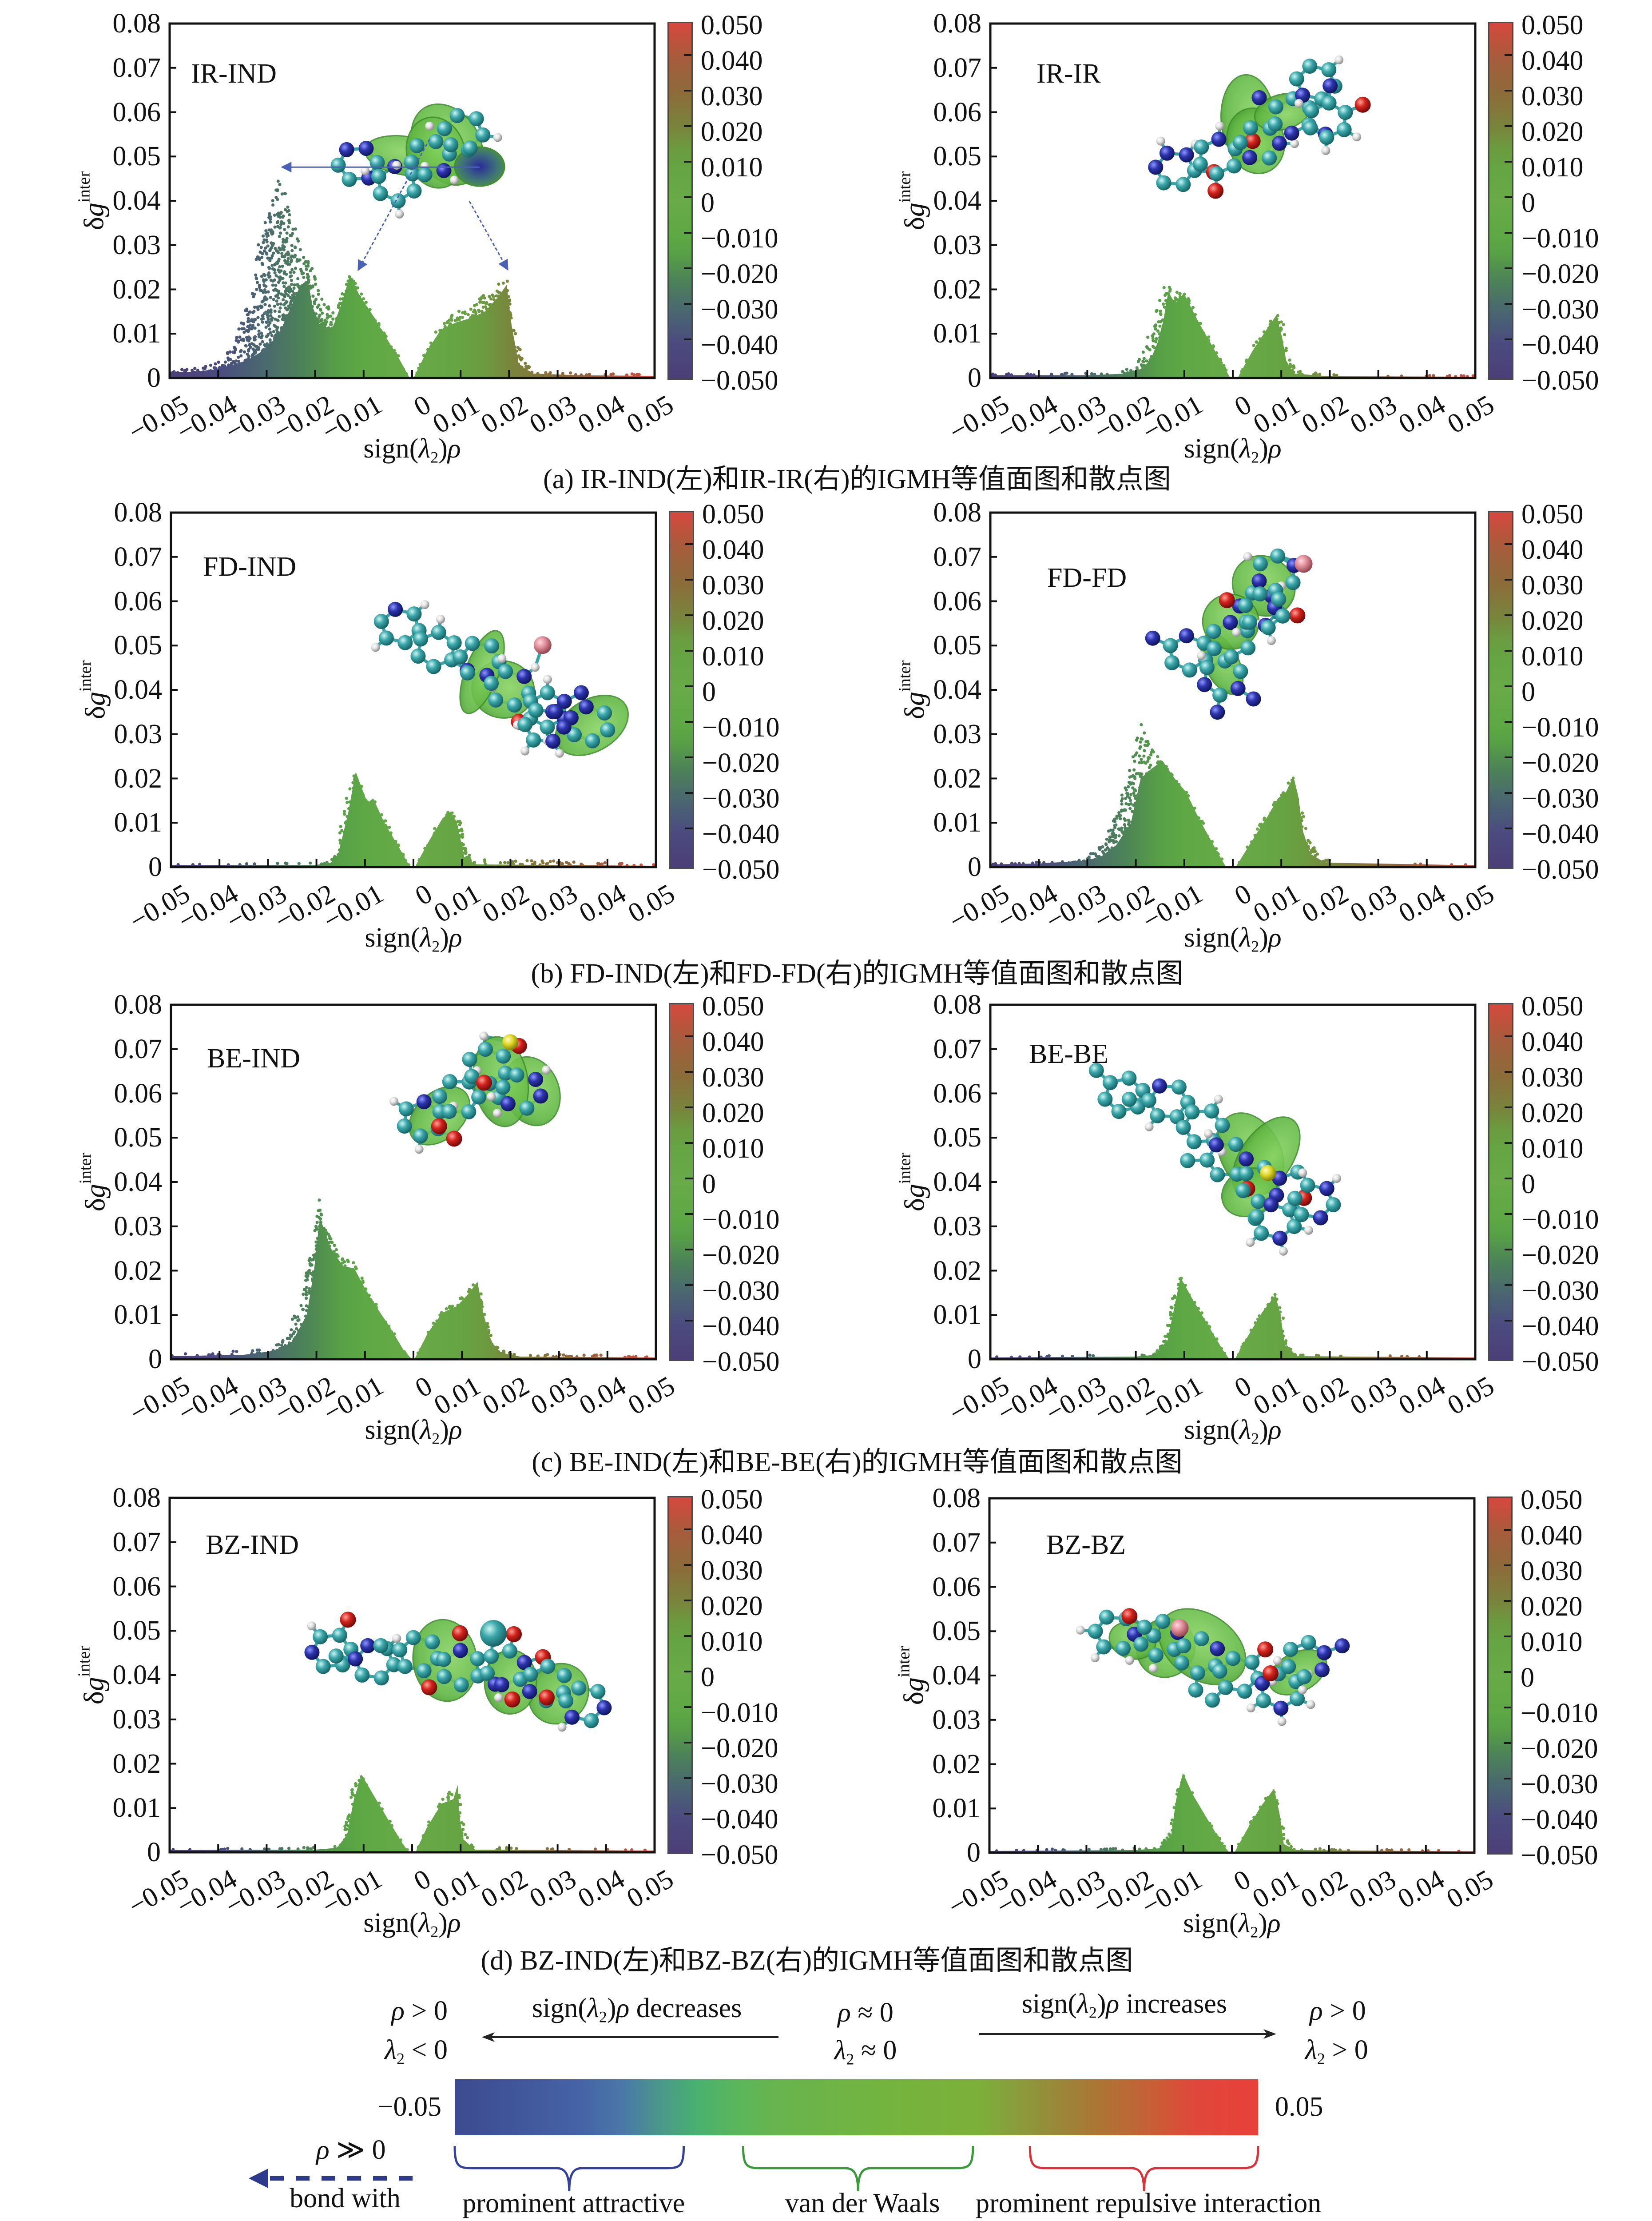  Describe the element at coordinates (250, 567) in the screenshot. I see `panel-title: FD-IND` at that location.